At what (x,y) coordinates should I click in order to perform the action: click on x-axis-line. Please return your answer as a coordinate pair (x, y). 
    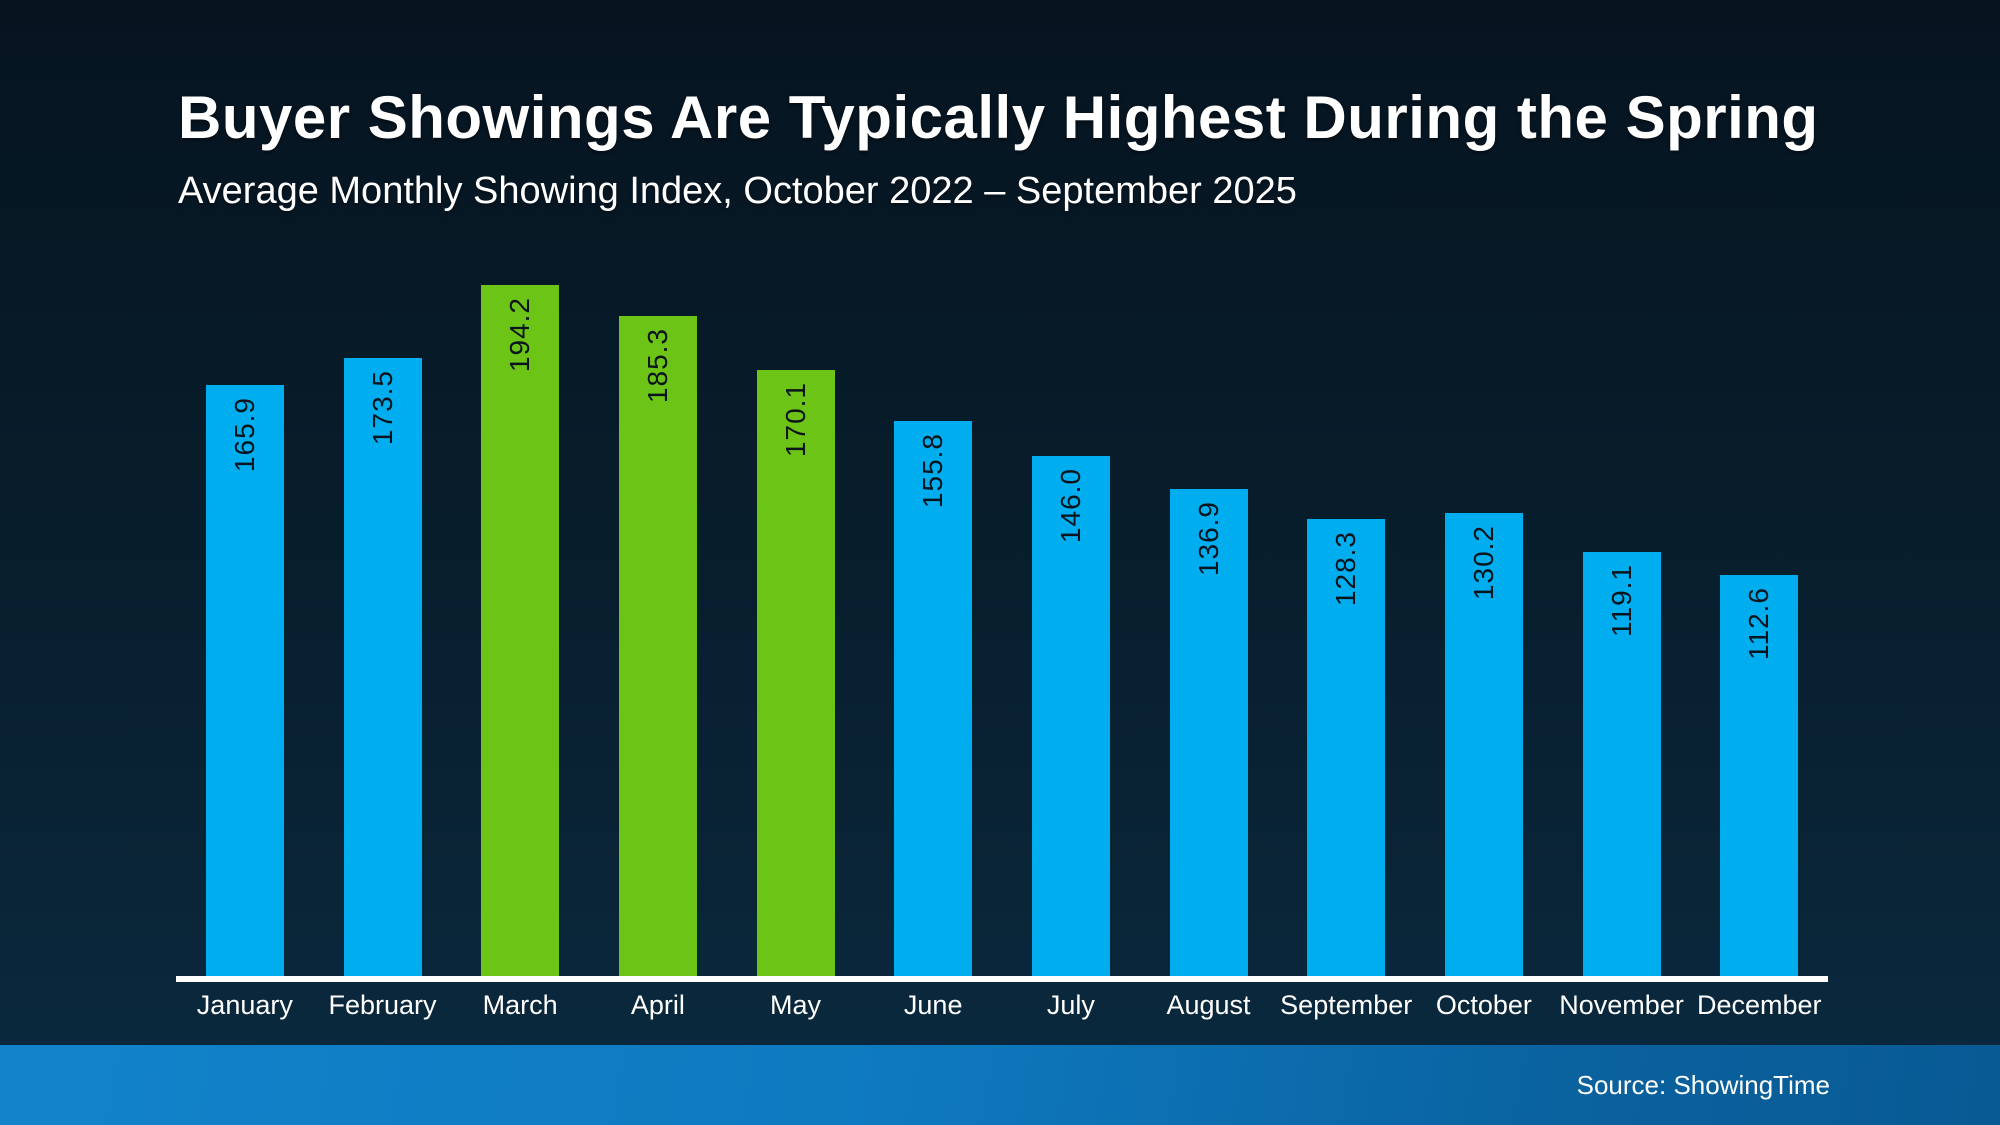
    Looking at the image, I should click on (1002, 979).